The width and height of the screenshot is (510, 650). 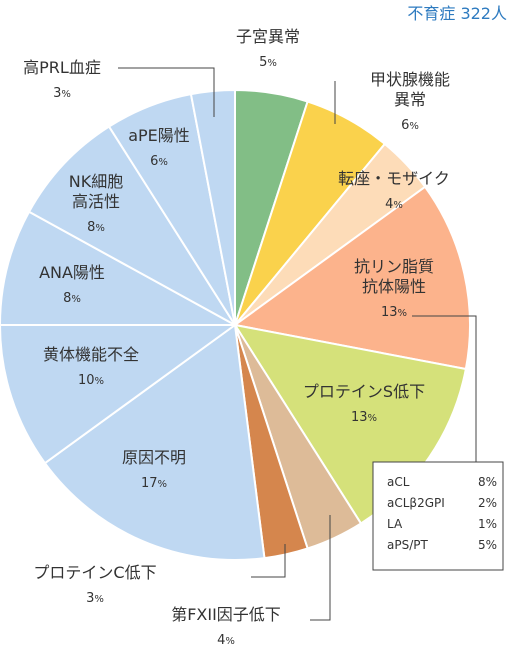 What do you see at coordinates (62, 79) in the screenshot?
I see `slice-label: 高PRL血症 3%` at bounding box center [62, 79].